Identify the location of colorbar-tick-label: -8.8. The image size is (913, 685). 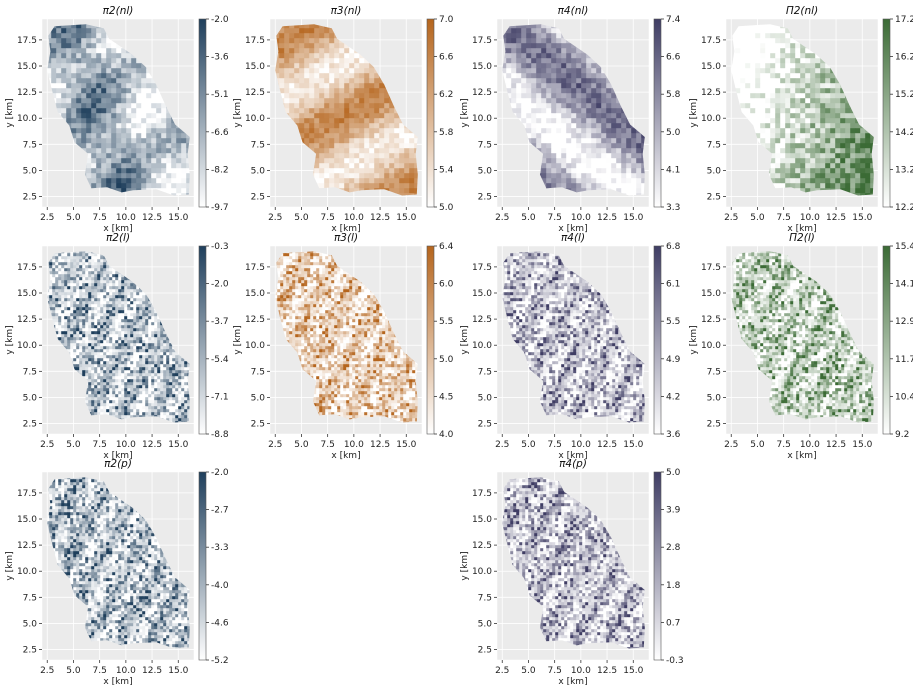
(220, 435).